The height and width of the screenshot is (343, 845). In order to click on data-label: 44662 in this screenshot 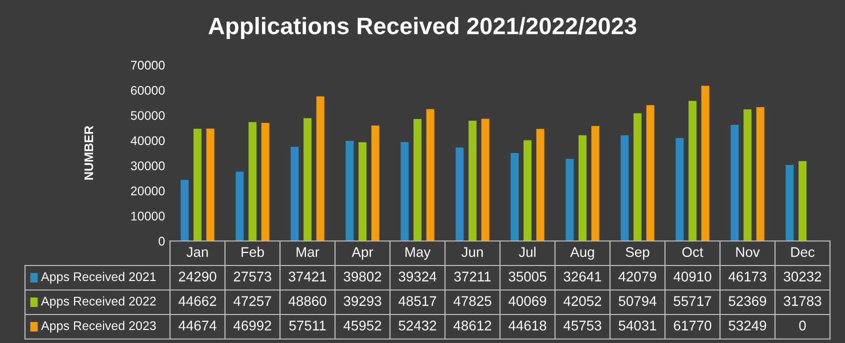, I will do `click(197, 301)`.